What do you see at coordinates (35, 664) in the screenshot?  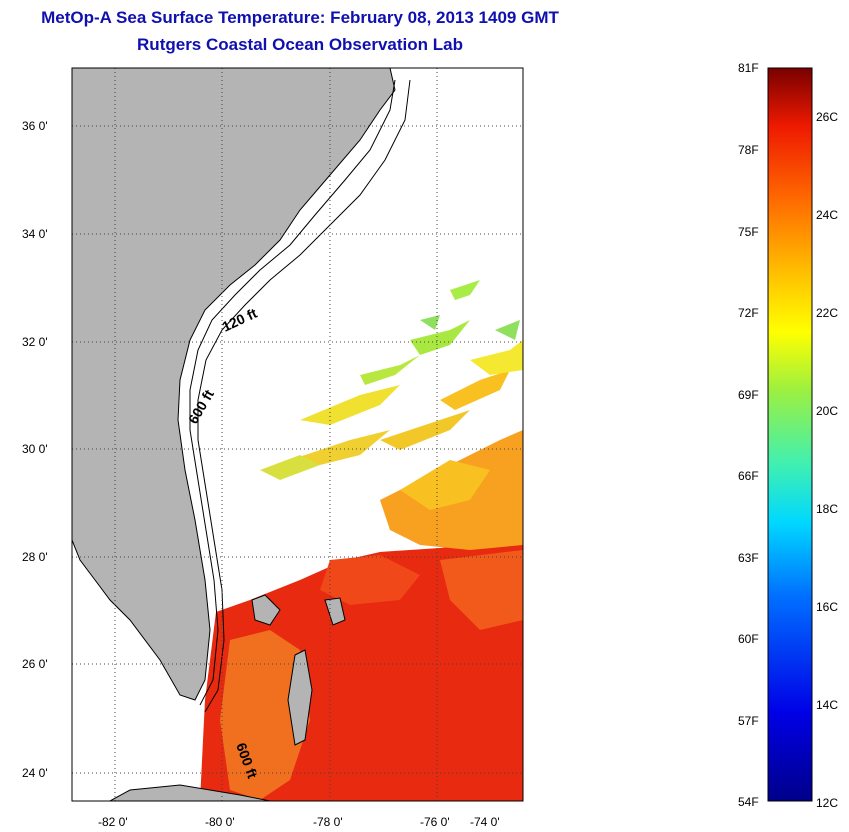 I see `lat-tick-26: 26 0'` at bounding box center [35, 664].